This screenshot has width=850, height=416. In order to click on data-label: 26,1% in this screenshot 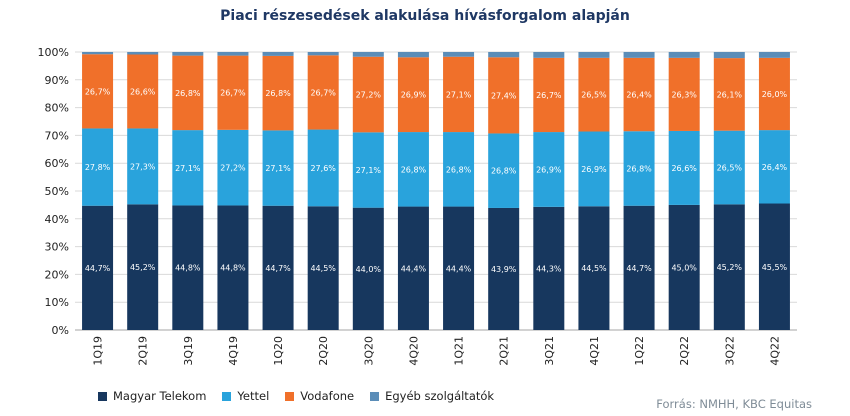, I will do `click(730, 94)`.